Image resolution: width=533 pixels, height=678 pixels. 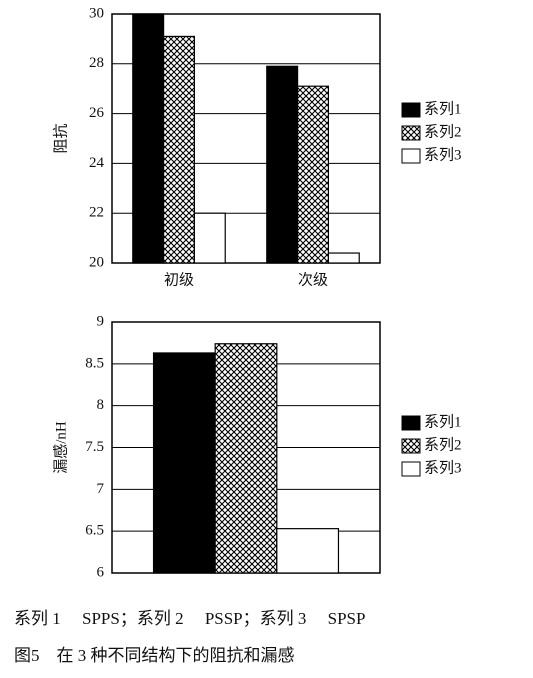 I want to click on y-tick-label: 26, so click(x=97, y=113).